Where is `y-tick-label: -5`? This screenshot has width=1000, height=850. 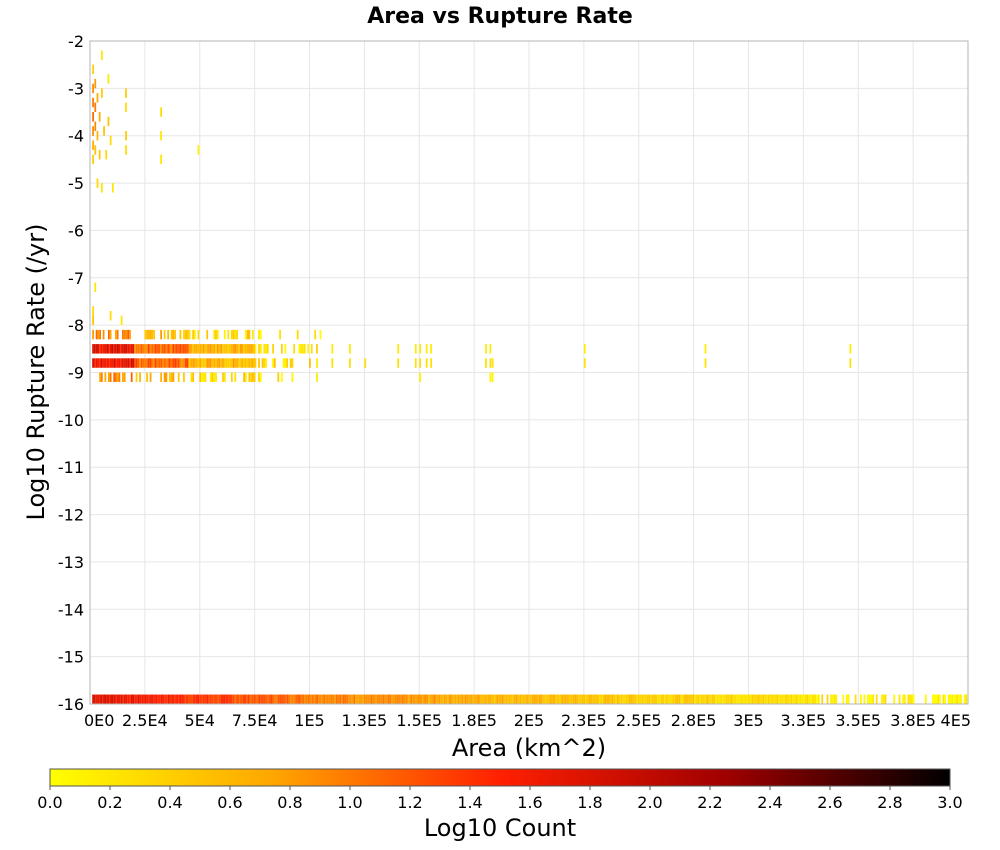
y-tick-label: -5 is located at coordinates (76, 183).